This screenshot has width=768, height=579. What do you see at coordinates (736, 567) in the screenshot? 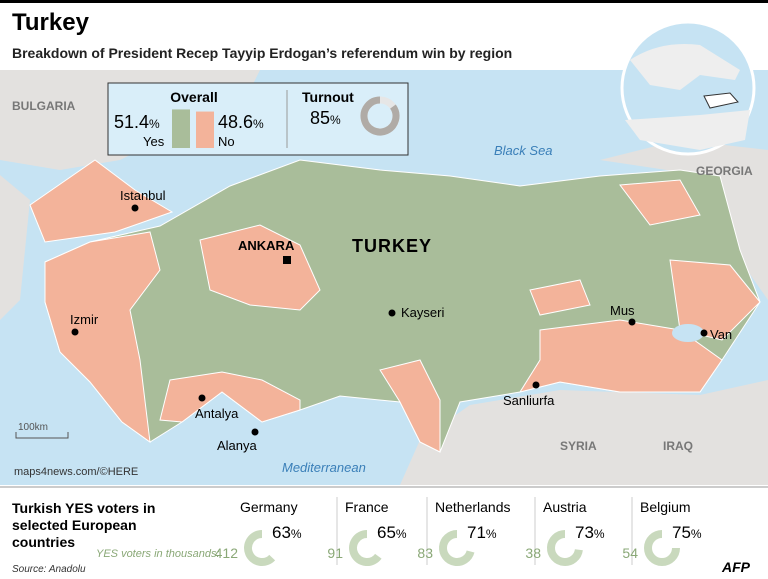
I see `logo: AFP` at bounding box center [736, 567].